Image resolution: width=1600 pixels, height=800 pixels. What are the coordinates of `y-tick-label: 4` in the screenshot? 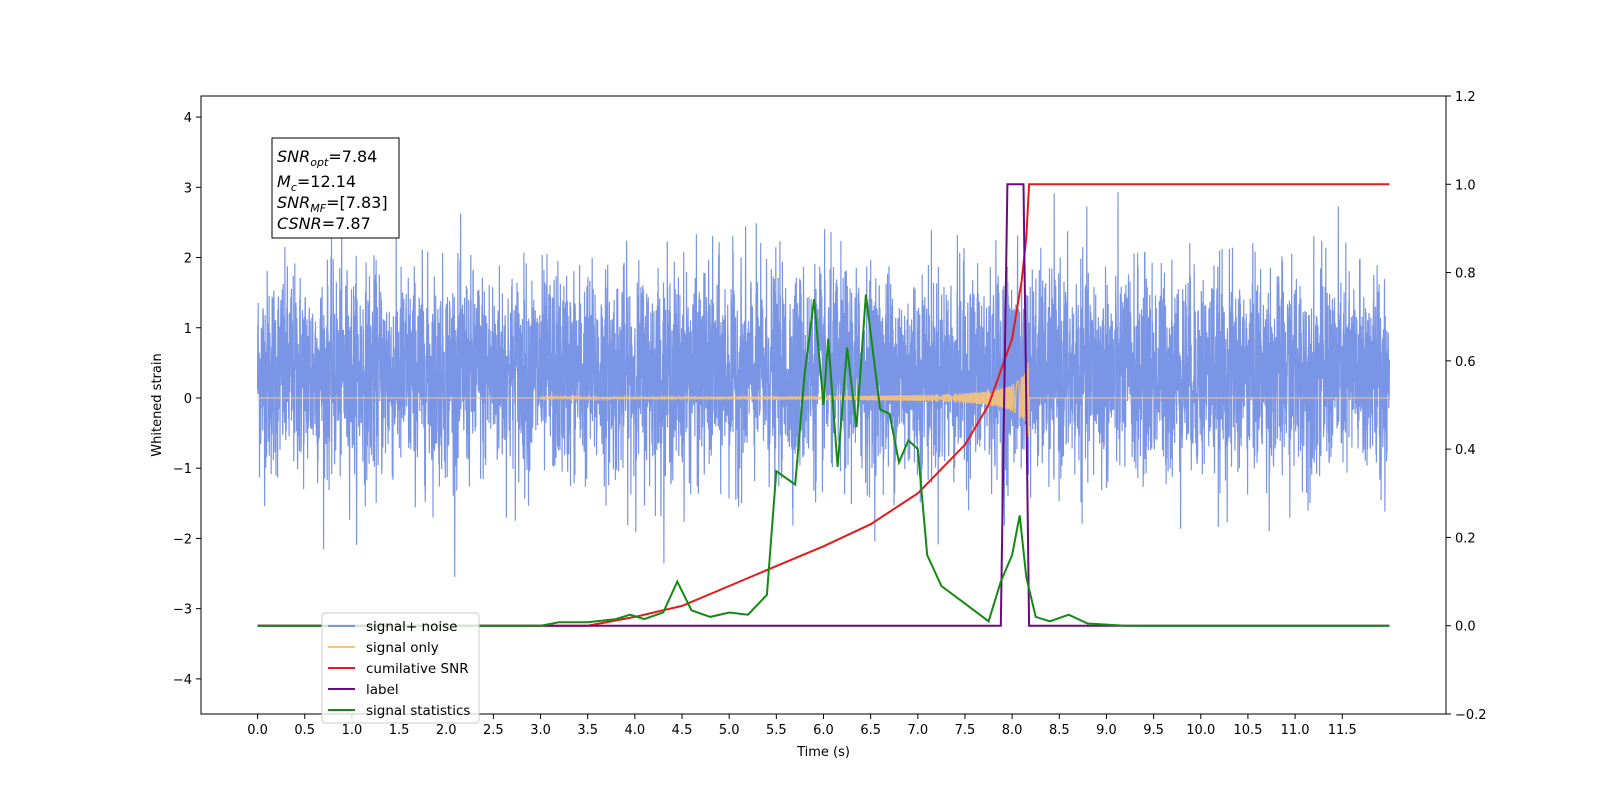 It's located at (188, 118).